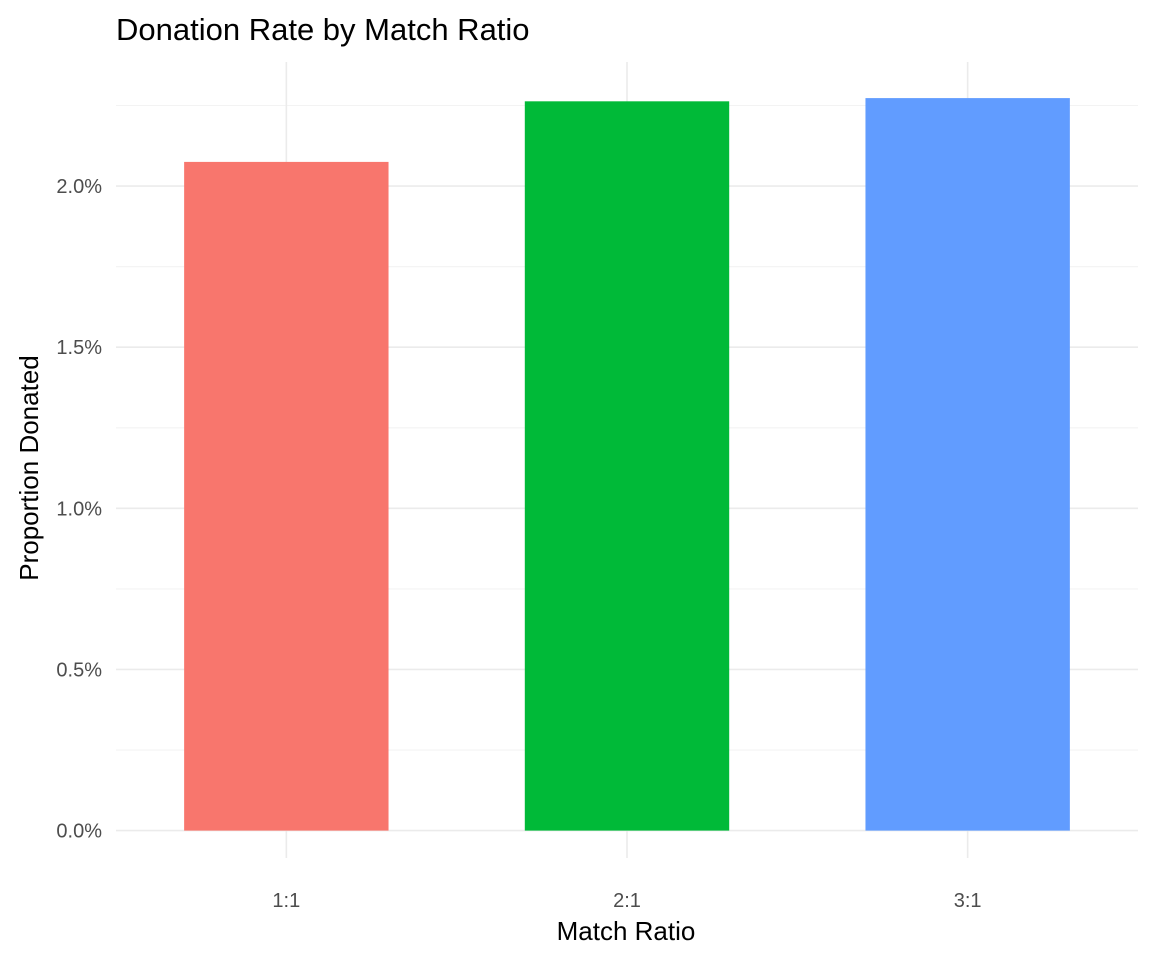  I want to click on x-axis-title: Match Ratio, so click(626, 931).